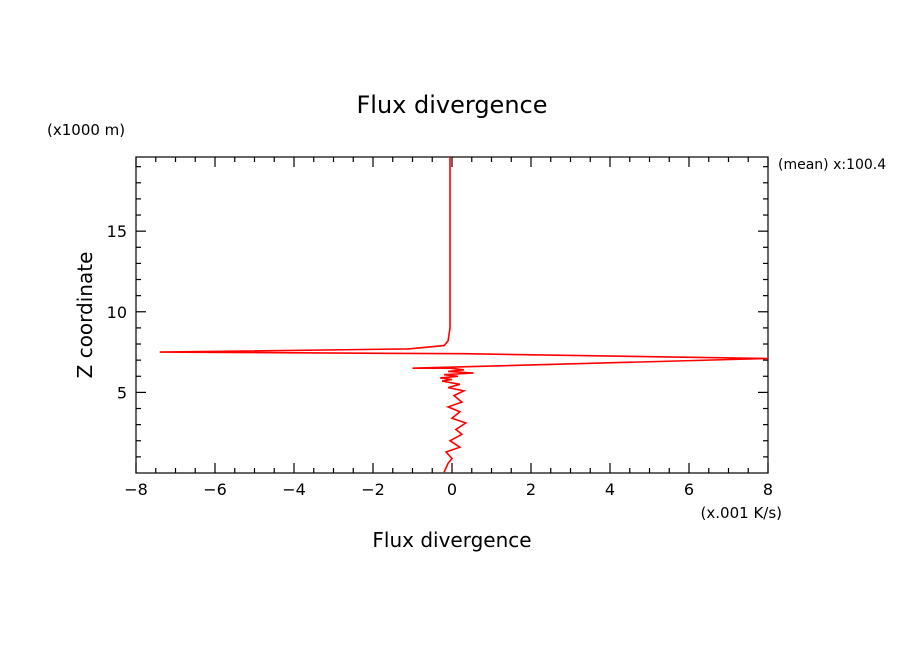  Describe the element at coordinates (85, 315) in the screenshot. I see `y-axis-label: Z coordinate` at that location.